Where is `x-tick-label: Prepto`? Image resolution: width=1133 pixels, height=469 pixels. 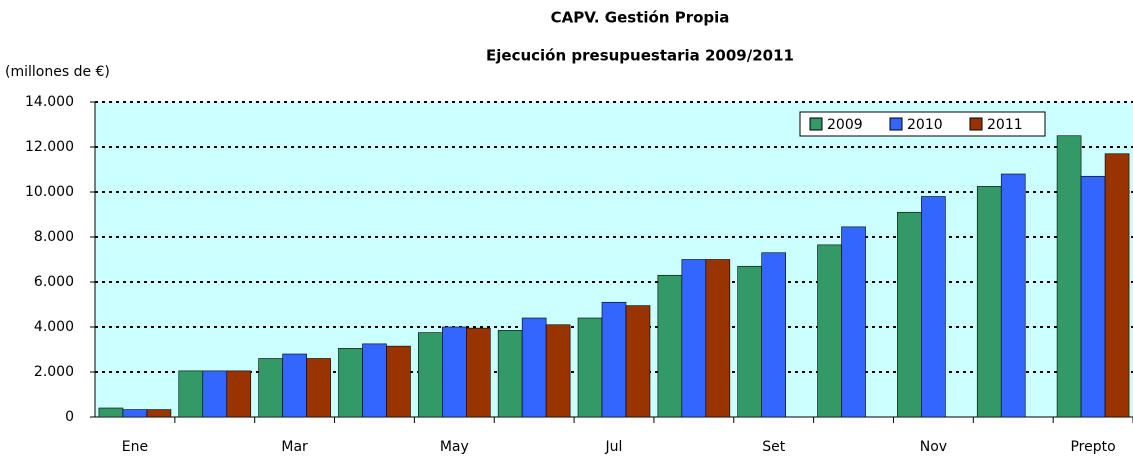
x-tick-label: Prepto is located at coordinates (1092, 447).